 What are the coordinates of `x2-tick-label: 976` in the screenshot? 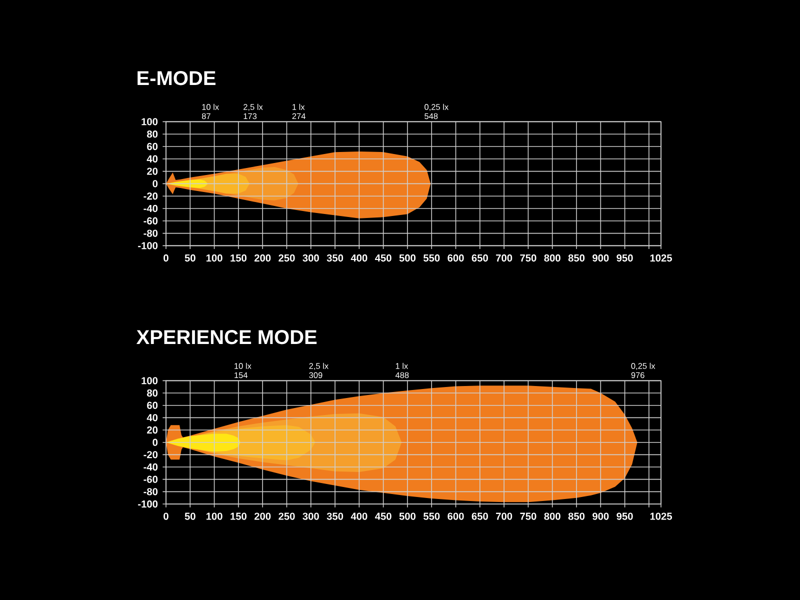 It's located at (637, 375).